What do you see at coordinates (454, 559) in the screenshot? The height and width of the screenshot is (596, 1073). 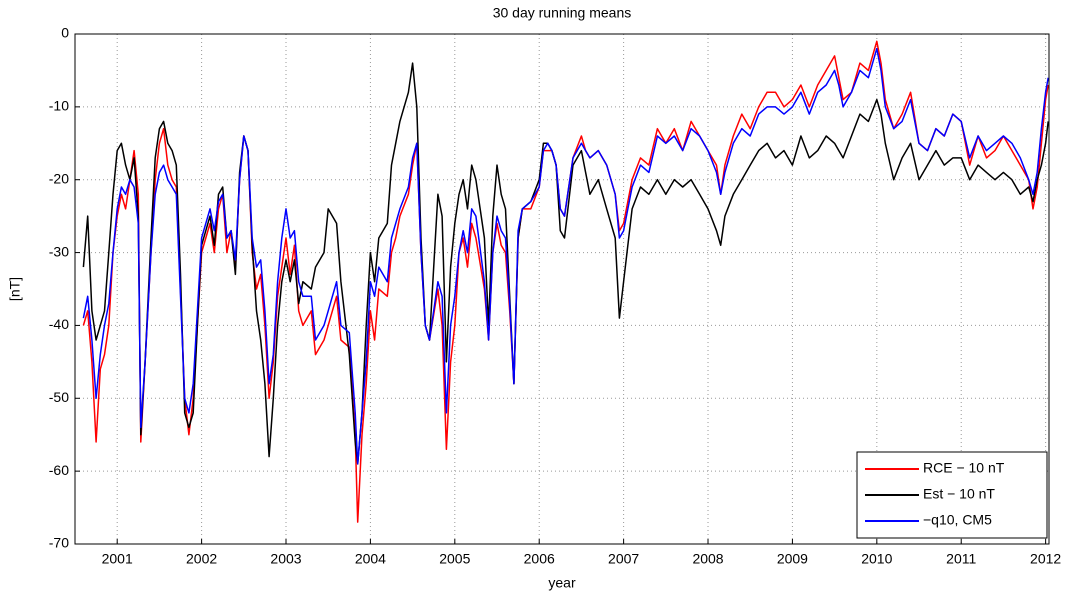 I see `x-tick-label: 2005` at bounding box center [454, 559].